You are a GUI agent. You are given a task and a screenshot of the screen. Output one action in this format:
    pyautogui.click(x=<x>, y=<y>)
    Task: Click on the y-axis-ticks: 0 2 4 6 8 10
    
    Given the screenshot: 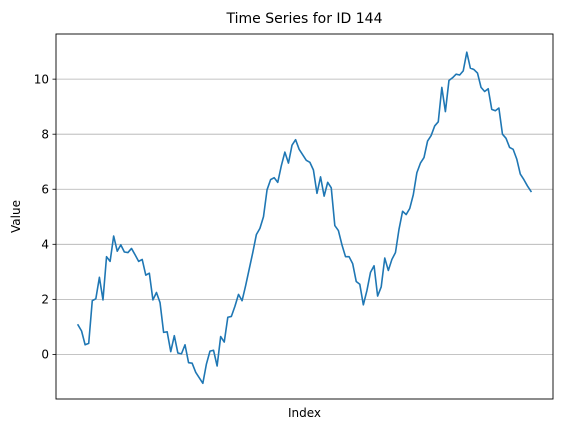 What is the action you would take?
    pyautogui.click(x=45, y=217)
    